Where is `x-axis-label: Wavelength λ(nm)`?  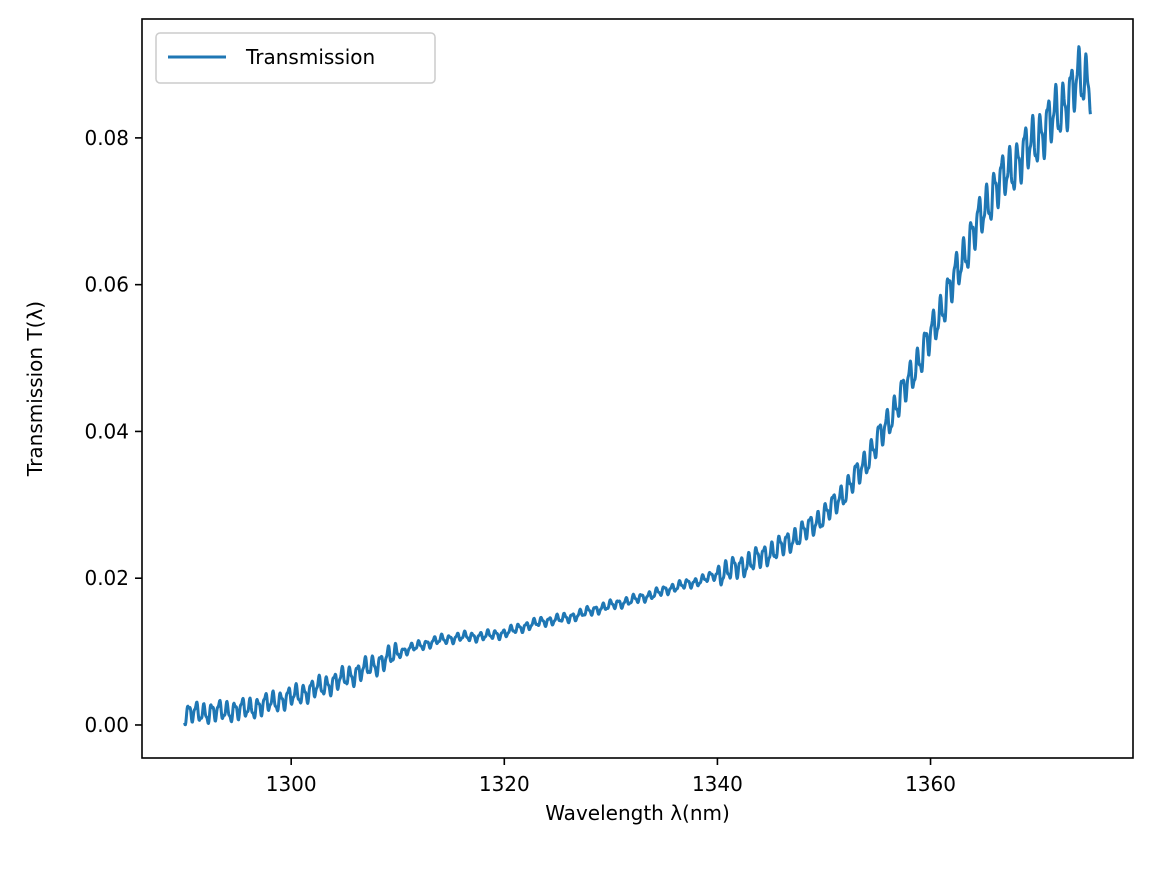
x-axis-label: Wavelength λ(nm) is located at coordinates (637, 813).